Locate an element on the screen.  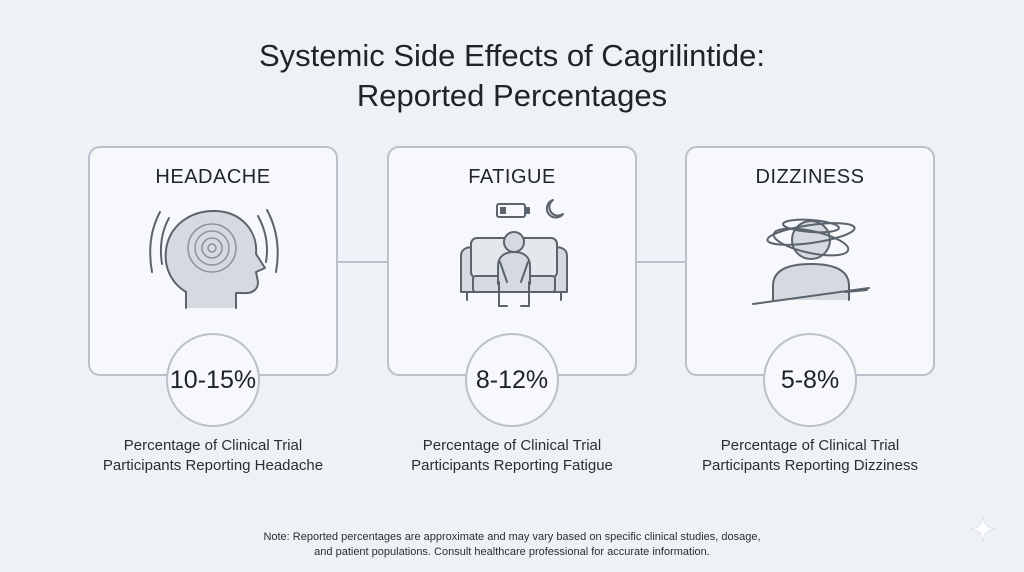
dizziness-value: 5-8% is located at coordinates (810, 379).